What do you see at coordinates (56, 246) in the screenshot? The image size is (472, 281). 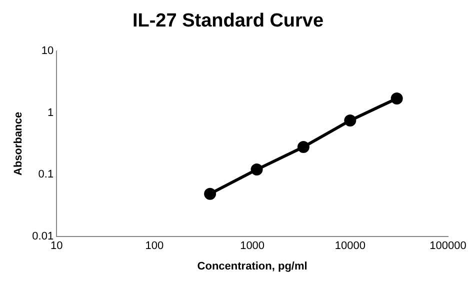 I see `x-tick-label: 10` at bounding box center [56, 246].